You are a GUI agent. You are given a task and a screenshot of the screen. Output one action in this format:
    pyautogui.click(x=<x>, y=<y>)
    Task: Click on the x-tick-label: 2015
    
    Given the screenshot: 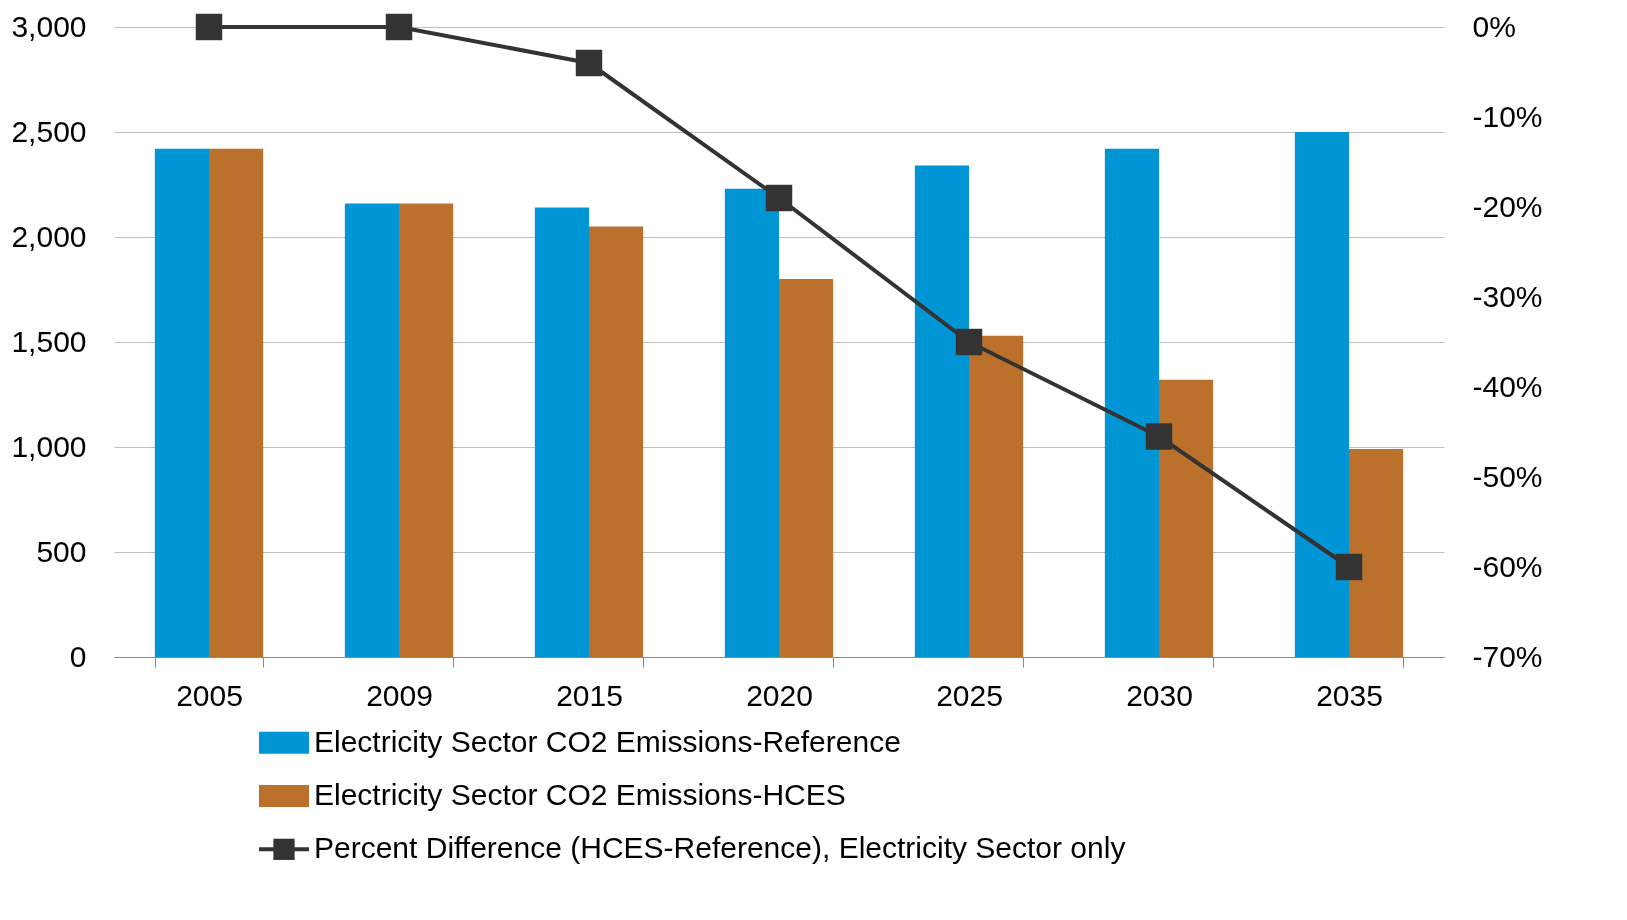 What is the action you would take?
    pyautogui.click(x=589, y=695)
    